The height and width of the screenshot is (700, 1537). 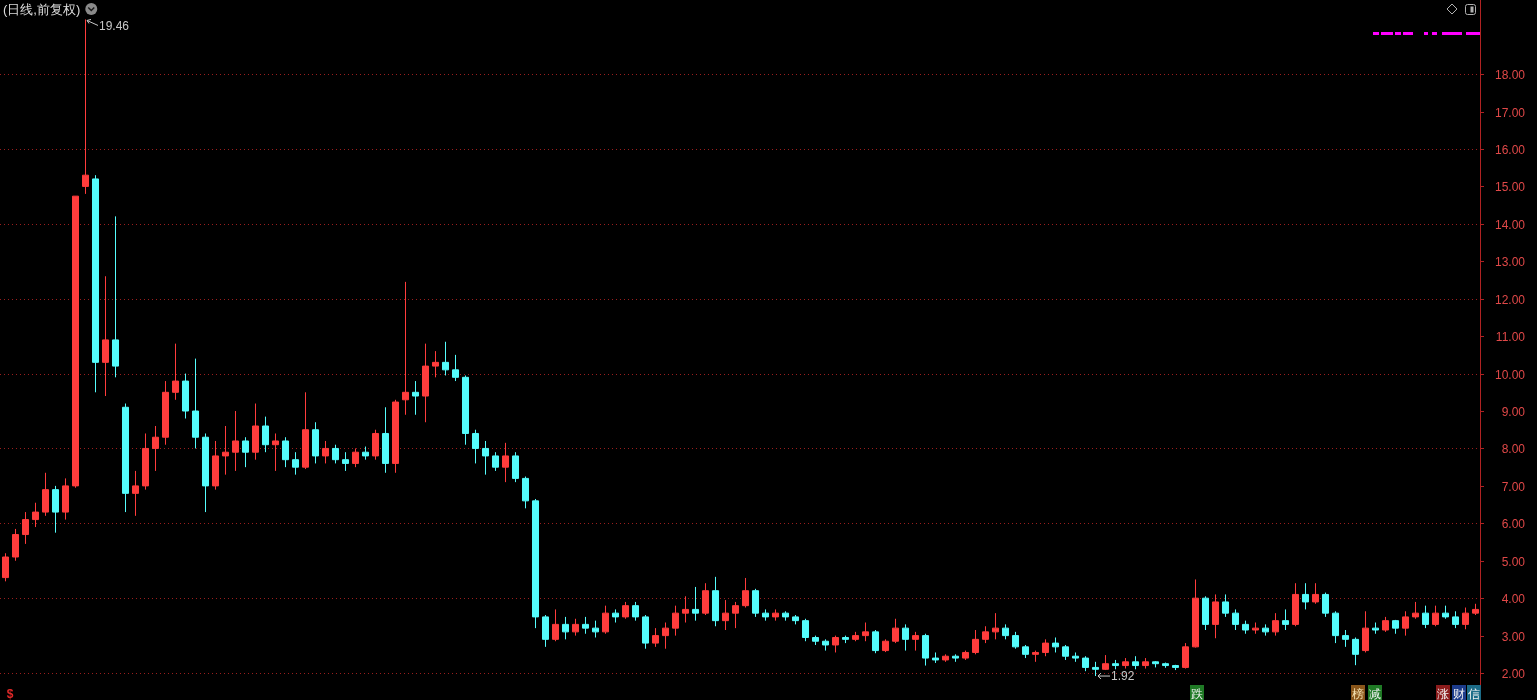 What do you see at coordinates (1513, 448) in the screenshot?
I see `y-tick-label: 8.00` at bounding box center [1513, 448].